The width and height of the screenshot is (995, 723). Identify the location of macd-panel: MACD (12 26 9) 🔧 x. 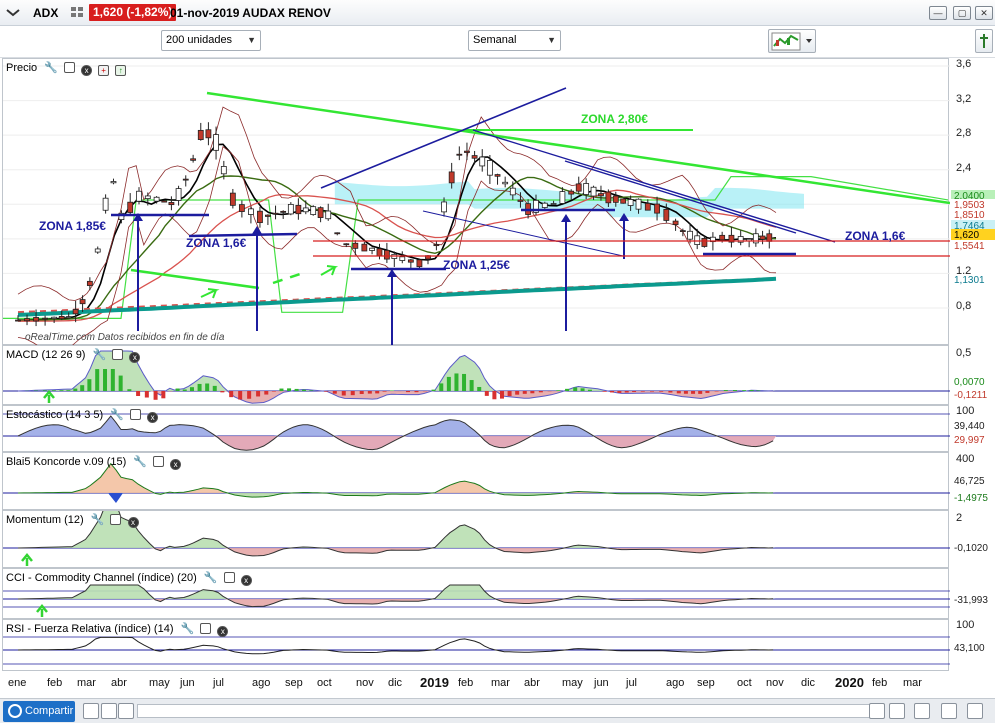
(476, 375).